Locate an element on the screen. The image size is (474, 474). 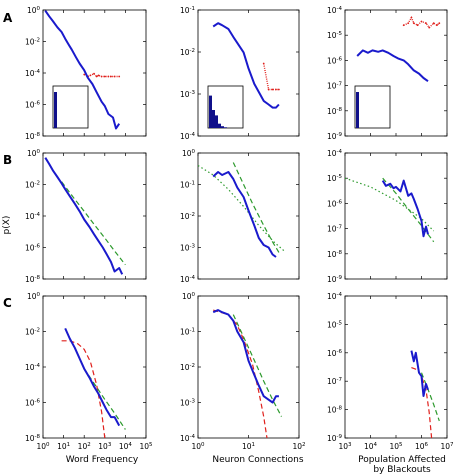
x-axis-label-3-line1: Population Affected is located at coordinates (402, 460).